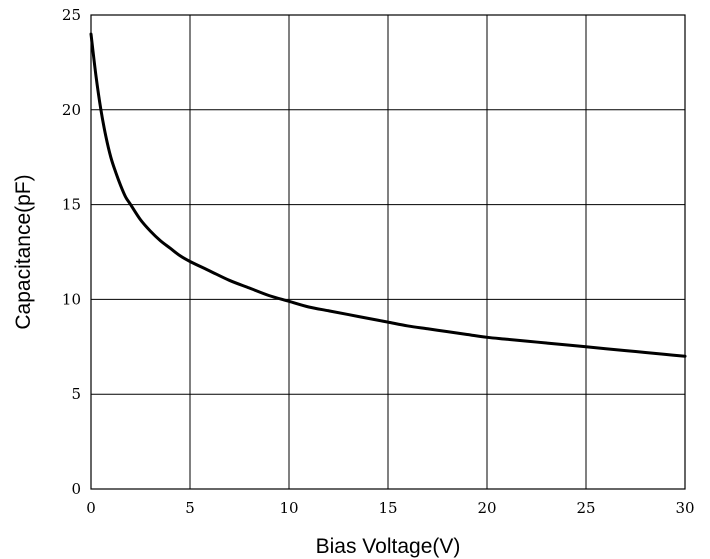  Describe the element at coordinates (486, 508) in the screenshot. I see `x-tick-label: 20` at that location.